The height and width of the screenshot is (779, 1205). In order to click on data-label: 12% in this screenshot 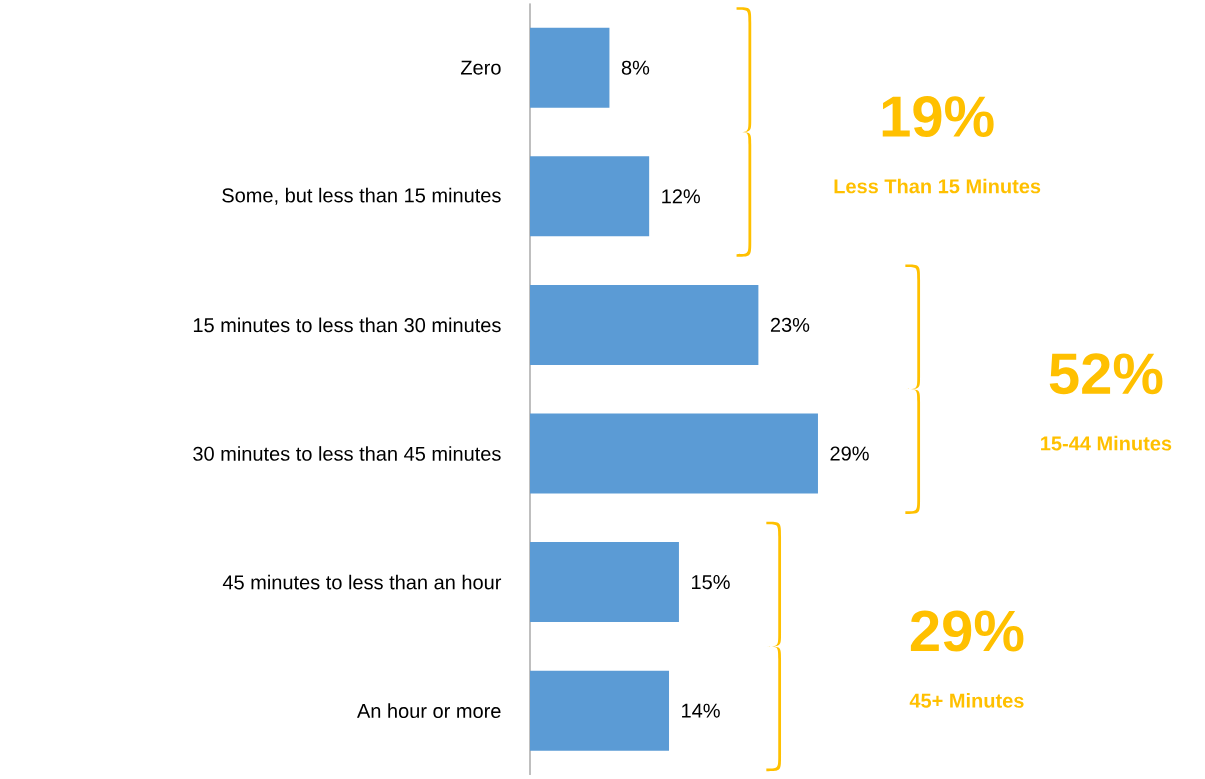, I will do `click(681, 196)`.